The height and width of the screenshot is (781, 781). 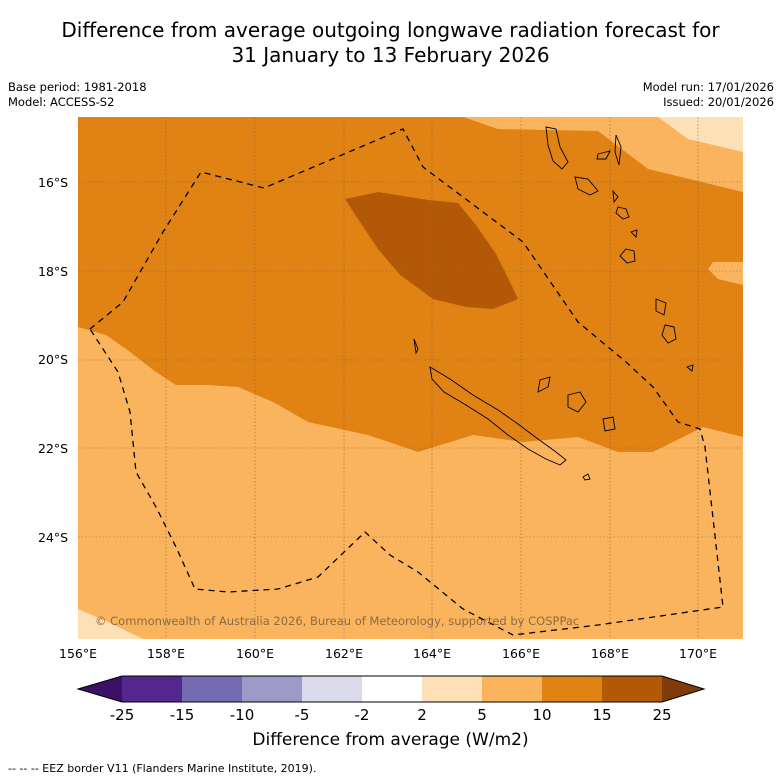 I want to click on colorbar-tick: 5, so click(x=482, y=715).